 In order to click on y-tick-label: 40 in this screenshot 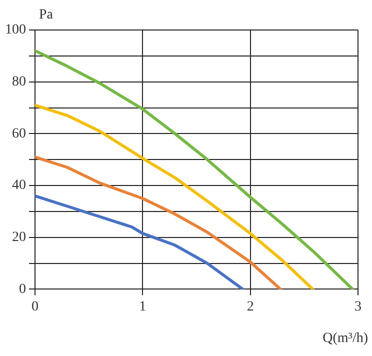, I will do `click(19, 186)`.